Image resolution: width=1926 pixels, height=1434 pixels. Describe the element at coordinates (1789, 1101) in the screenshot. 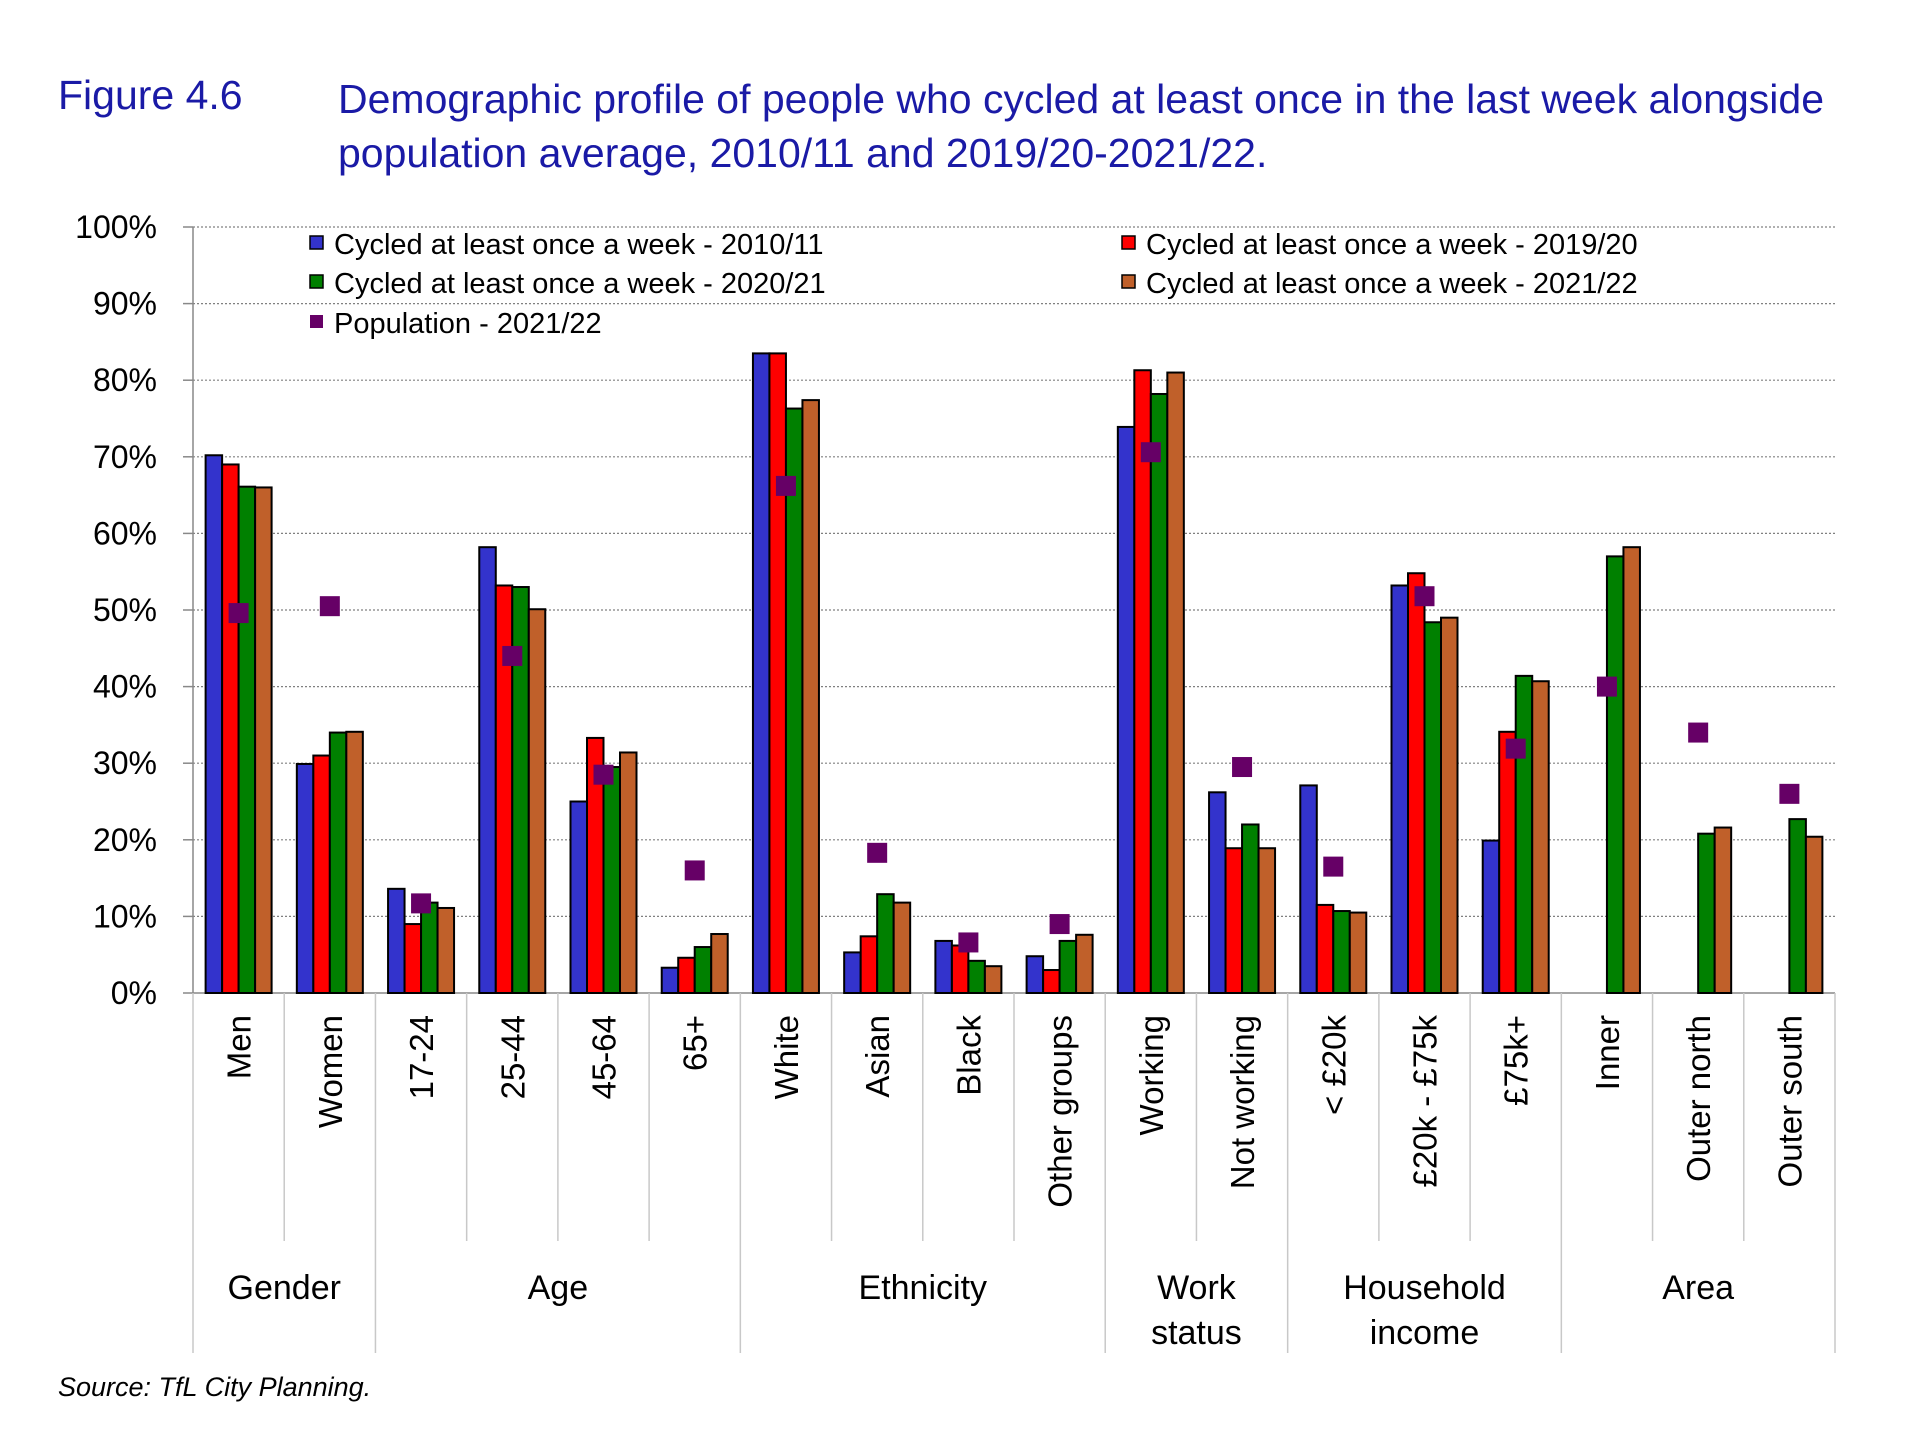

I see `category-label: Outer south` at that location.